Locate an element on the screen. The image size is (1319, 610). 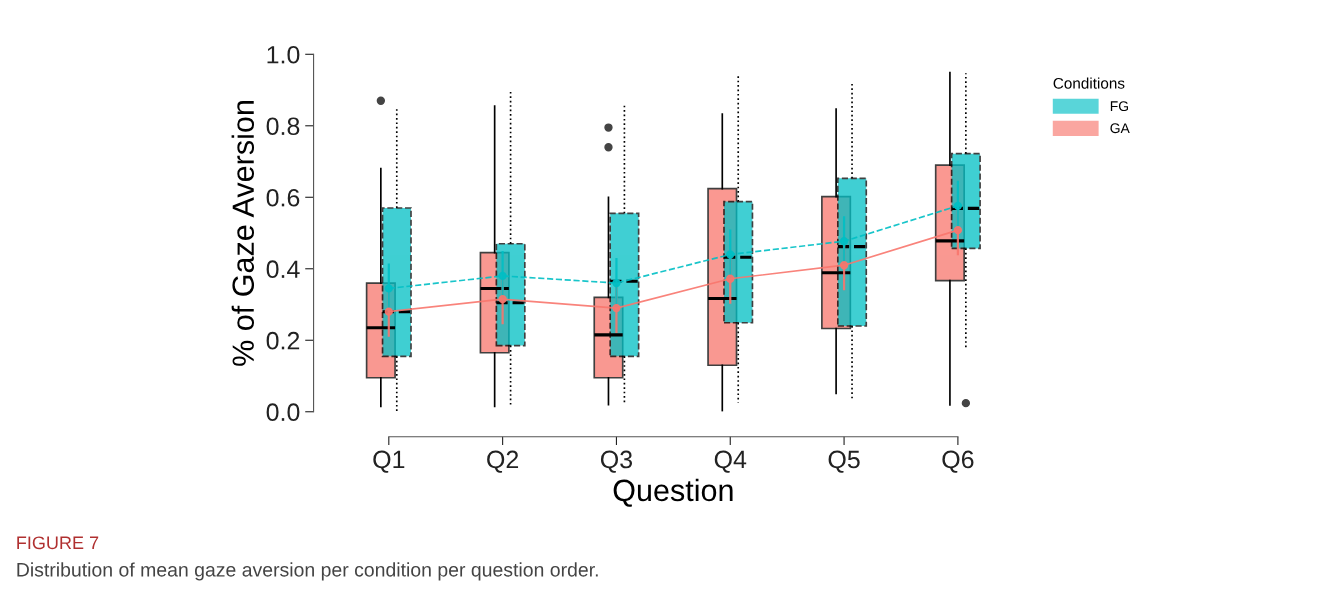
y-tick-label: 0.0 is located at coordinates (283, 412).